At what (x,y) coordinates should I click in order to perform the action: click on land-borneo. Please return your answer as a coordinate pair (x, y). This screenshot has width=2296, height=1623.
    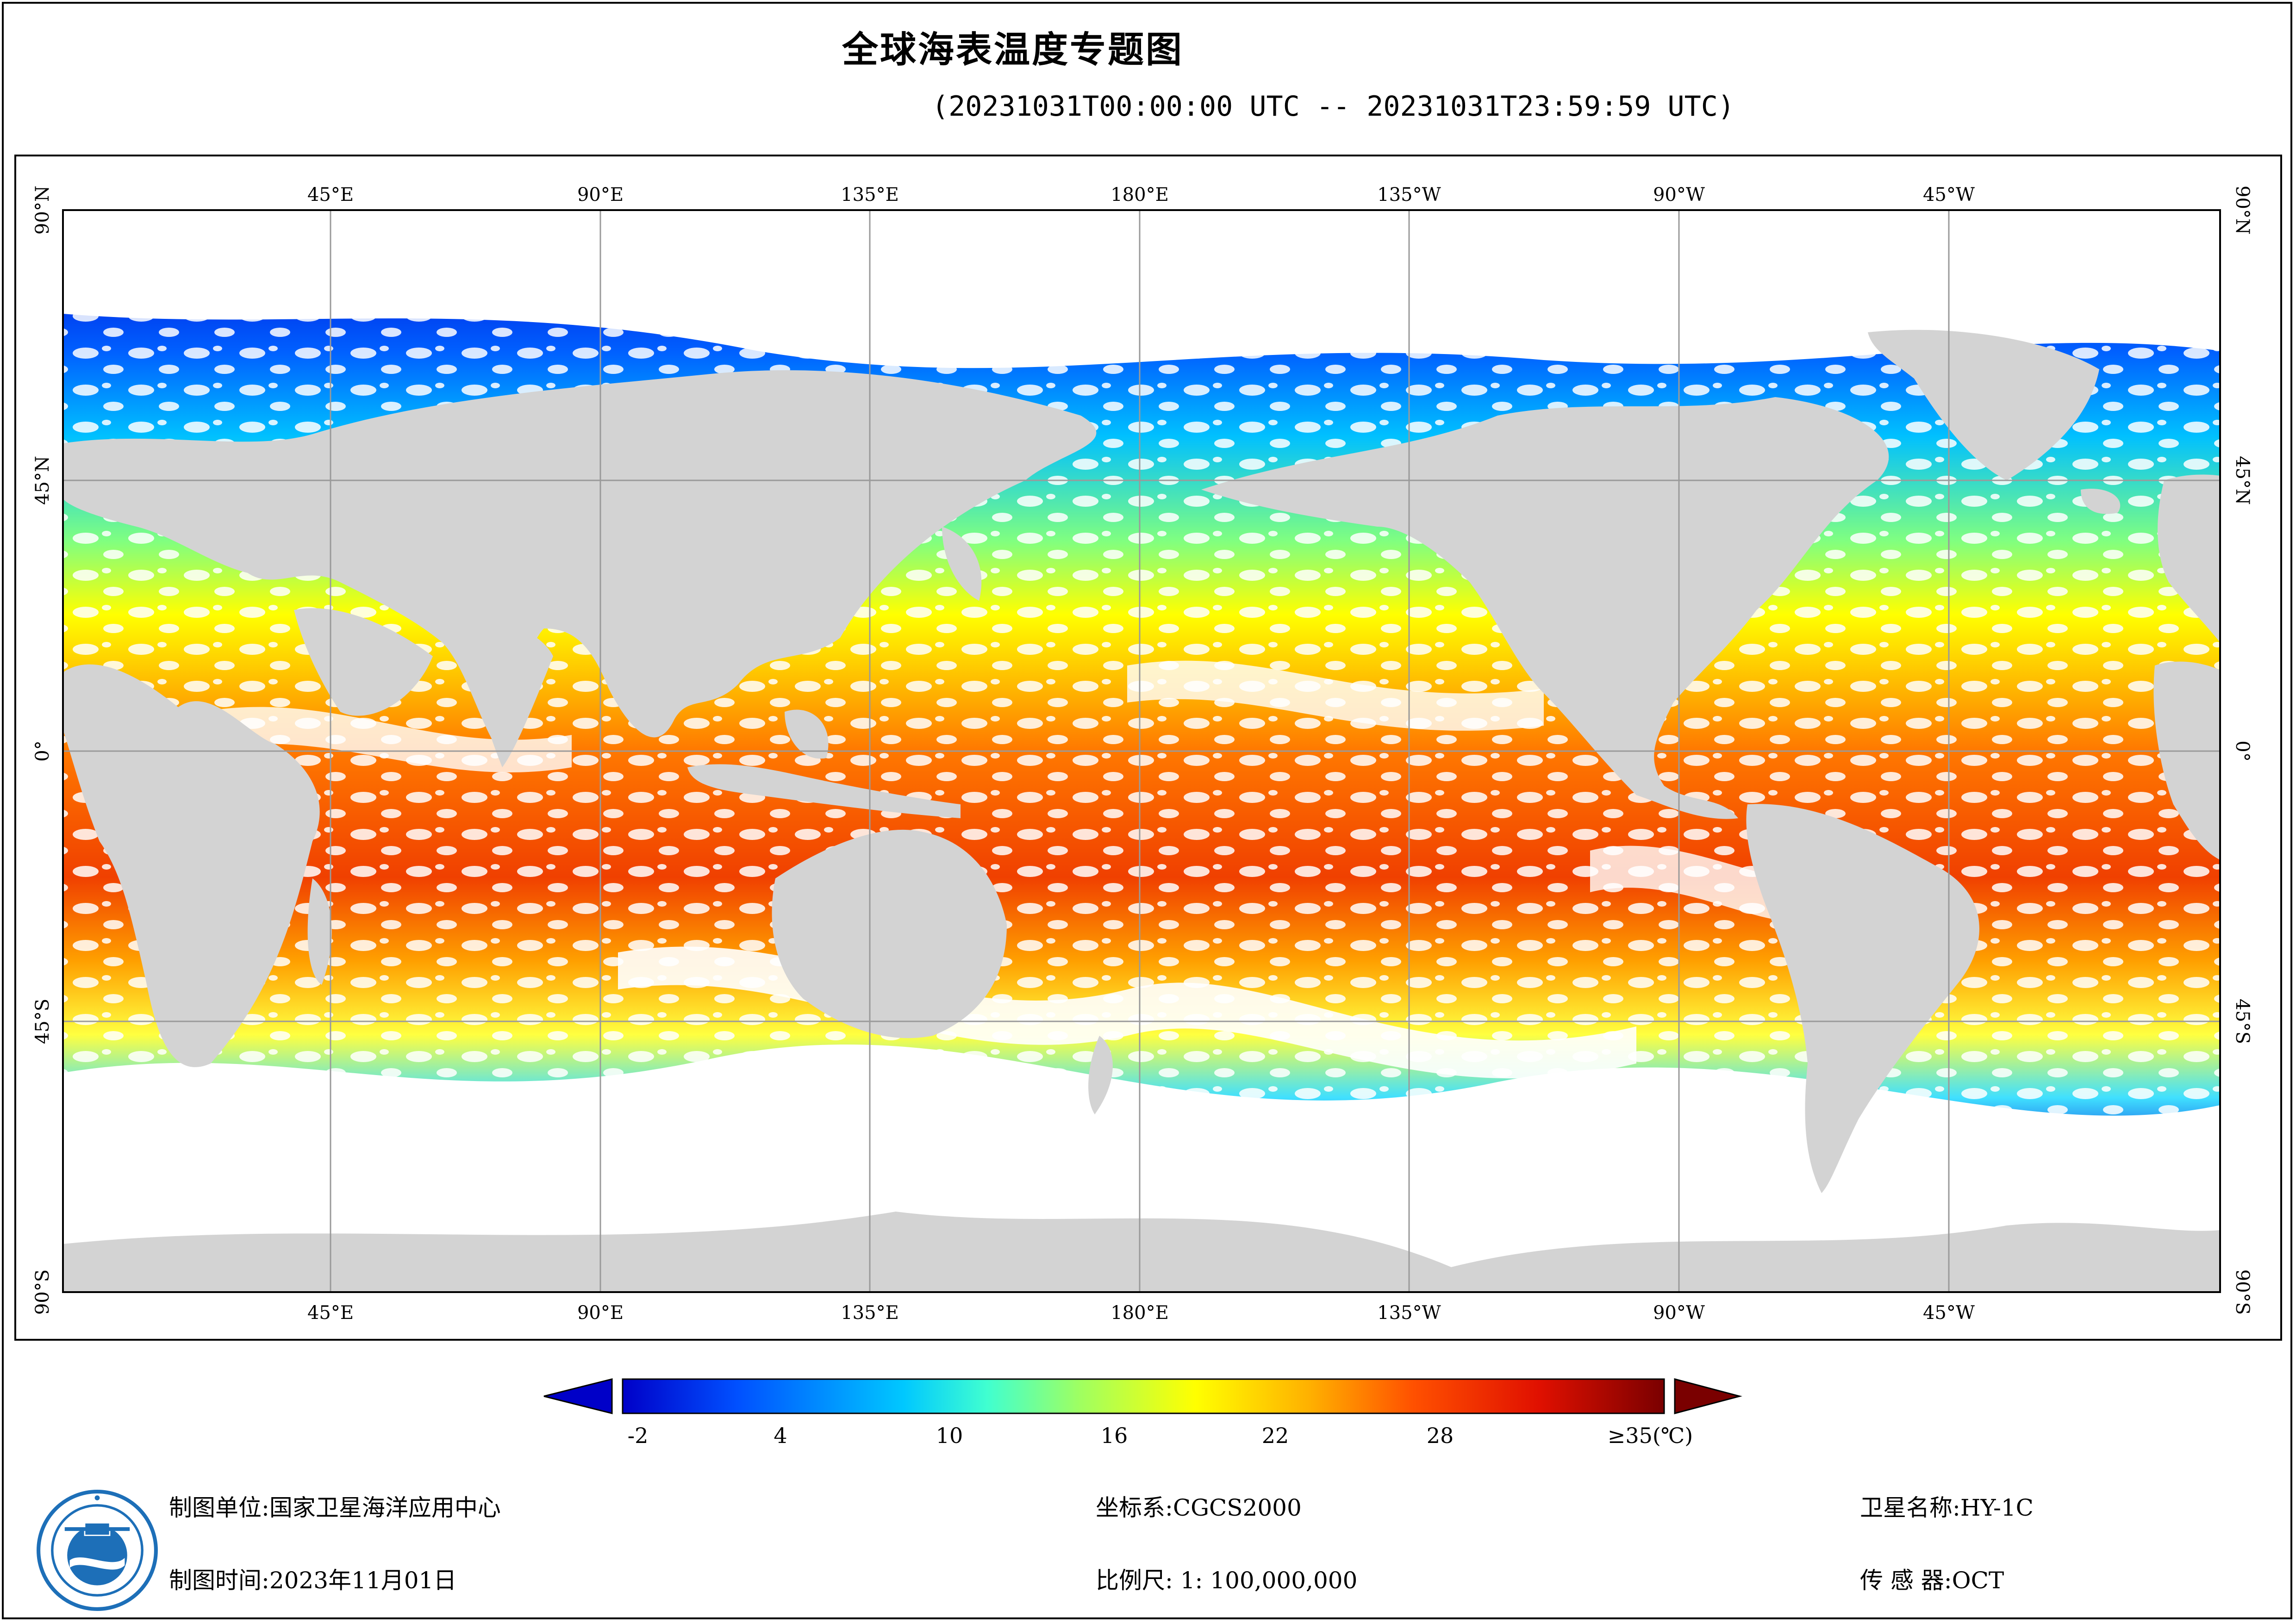
    Looking at the image, I should click on (807, 734).